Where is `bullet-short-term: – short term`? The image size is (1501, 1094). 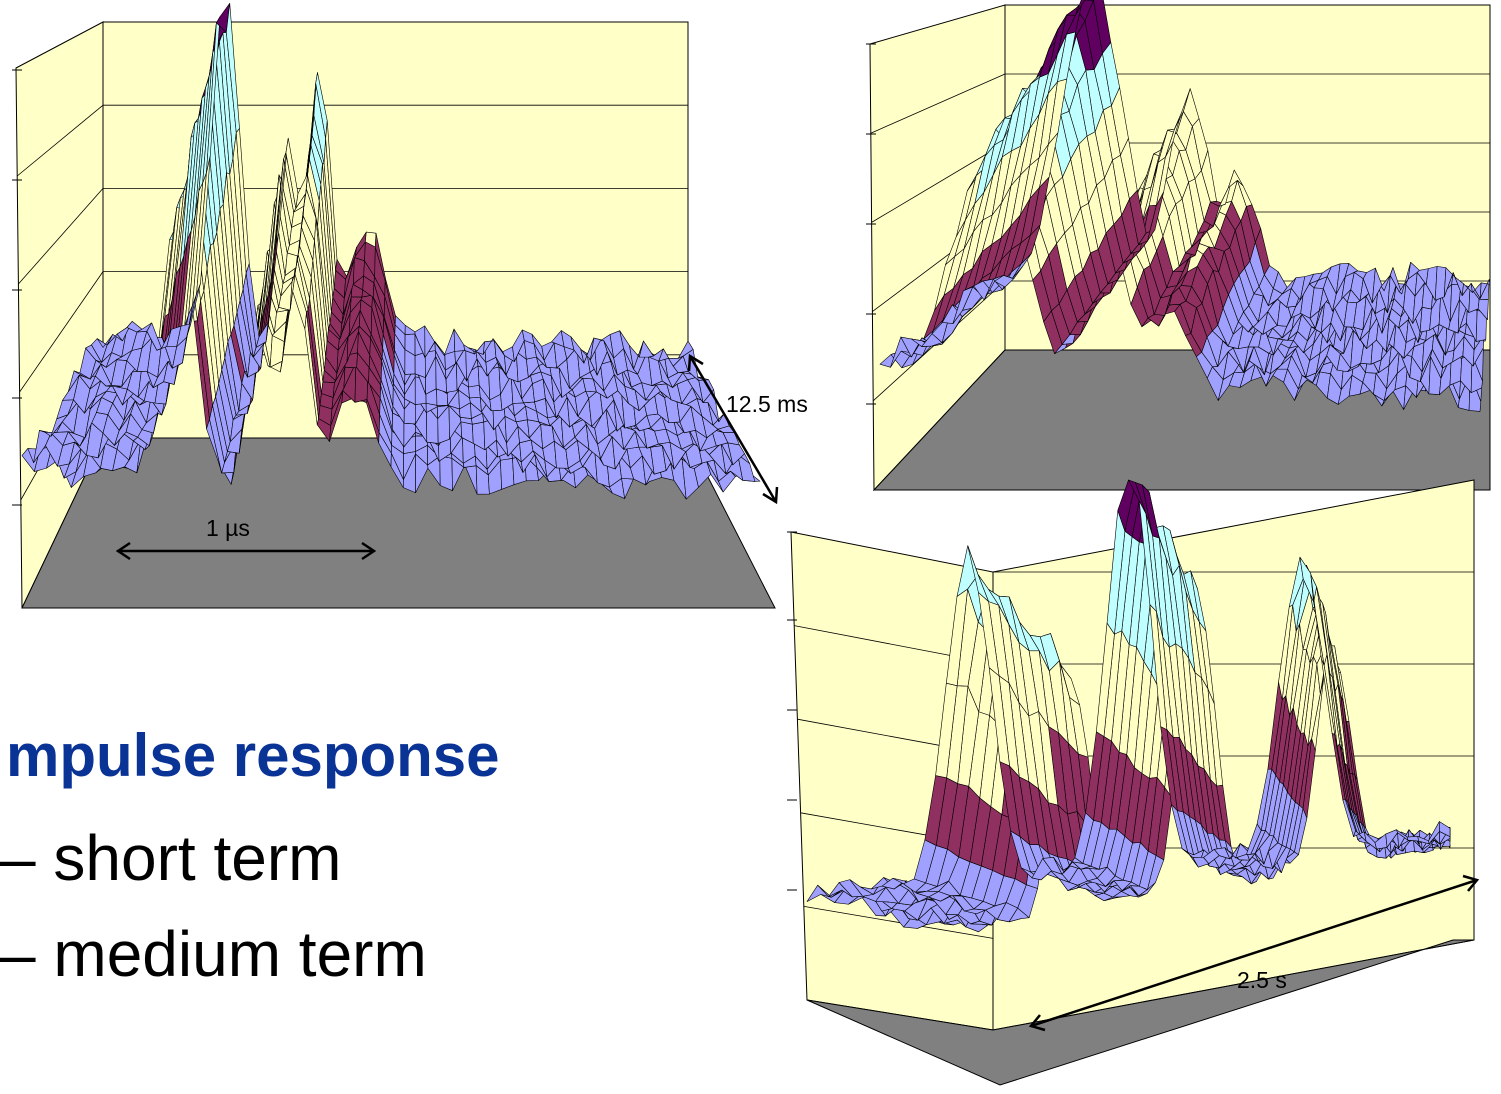
bullet-short-term: – short term is located at coordinates (171, 858).